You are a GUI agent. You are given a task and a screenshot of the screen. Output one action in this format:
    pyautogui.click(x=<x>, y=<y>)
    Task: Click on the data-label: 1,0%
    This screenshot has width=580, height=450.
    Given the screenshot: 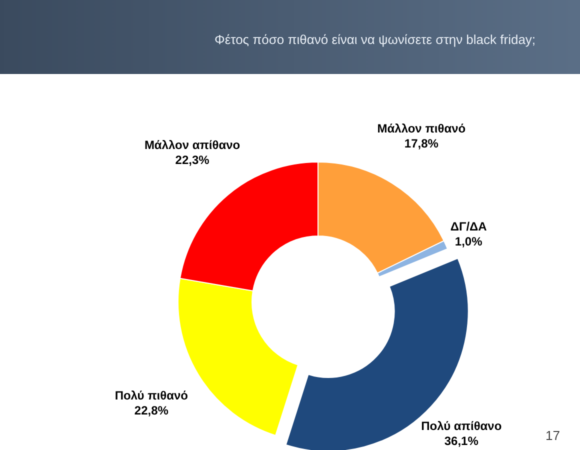 What is the action you would take?
    pyautogui.click(x=468, y=241)
    